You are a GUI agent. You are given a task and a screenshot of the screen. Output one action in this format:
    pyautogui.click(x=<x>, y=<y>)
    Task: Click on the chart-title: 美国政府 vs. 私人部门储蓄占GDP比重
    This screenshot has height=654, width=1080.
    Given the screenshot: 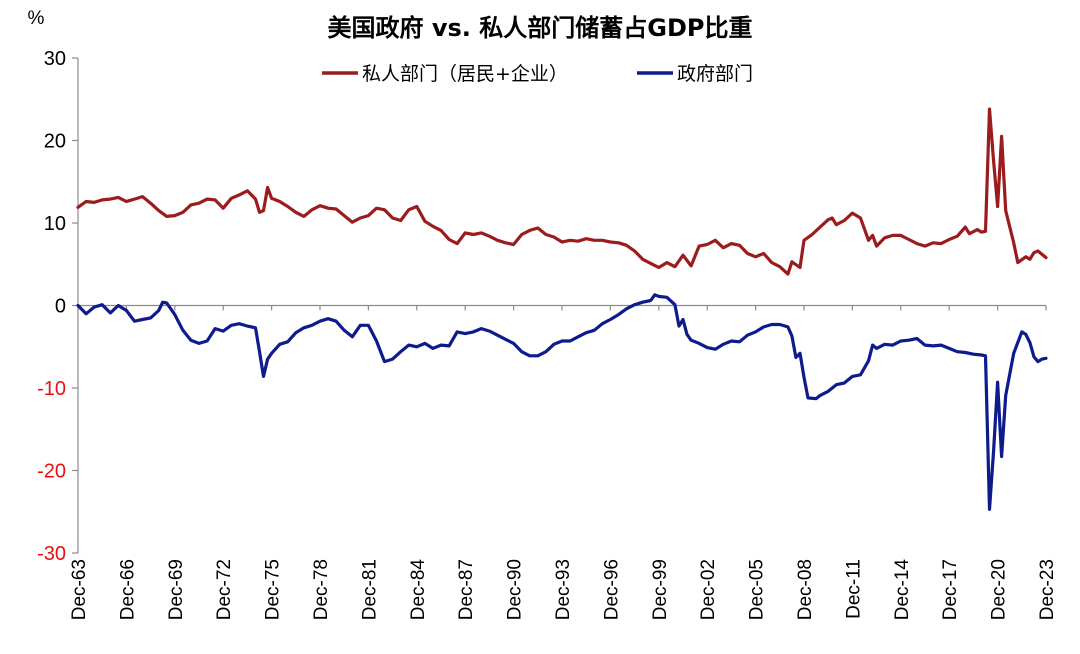 What is the action you would take?
    pyautogui.click(x=540, y=28)
    